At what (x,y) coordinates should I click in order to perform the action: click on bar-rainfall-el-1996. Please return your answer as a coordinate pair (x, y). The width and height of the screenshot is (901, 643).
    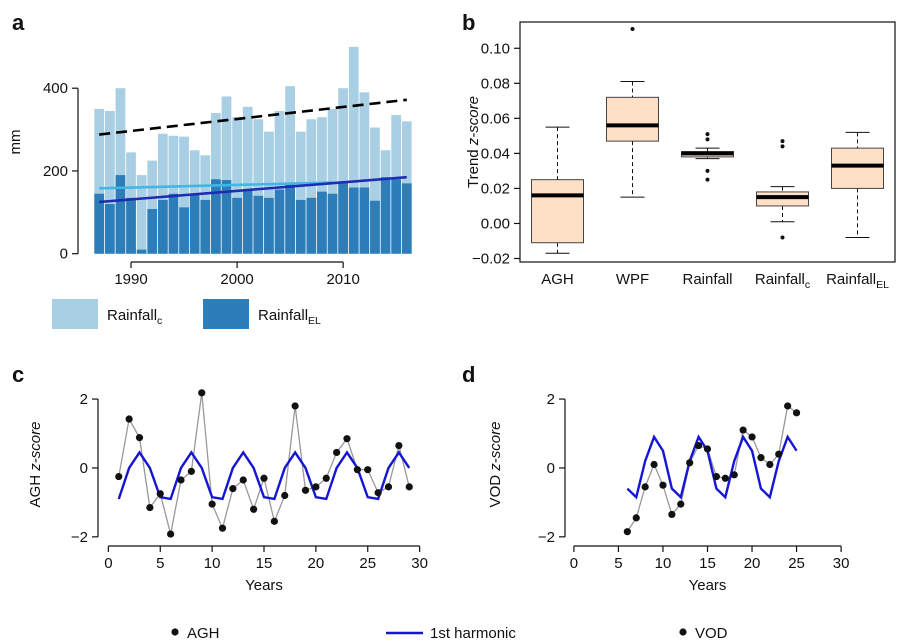
    Looking at the image, I should click on (194, 223).